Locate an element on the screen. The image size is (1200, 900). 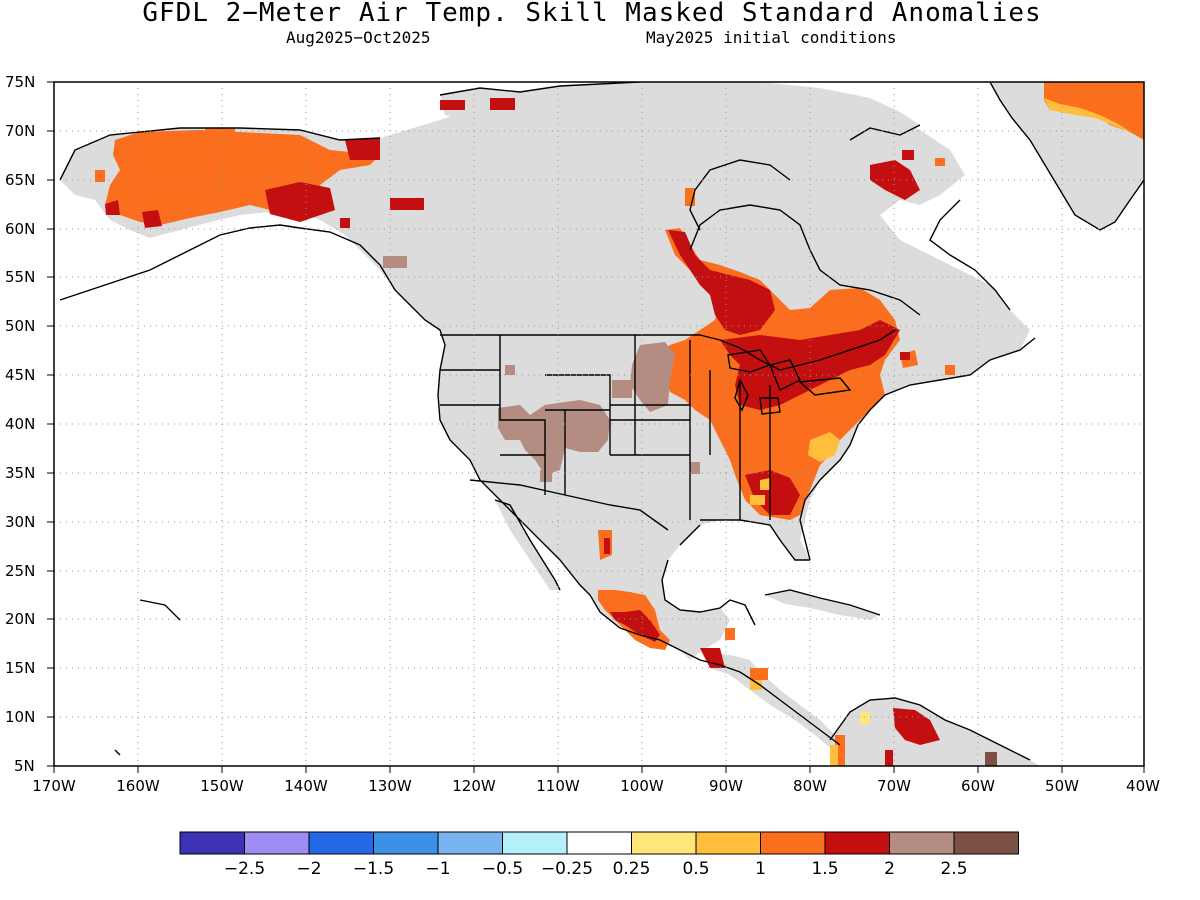
colorbar-label: −1 is located at coordinates (437, 869).